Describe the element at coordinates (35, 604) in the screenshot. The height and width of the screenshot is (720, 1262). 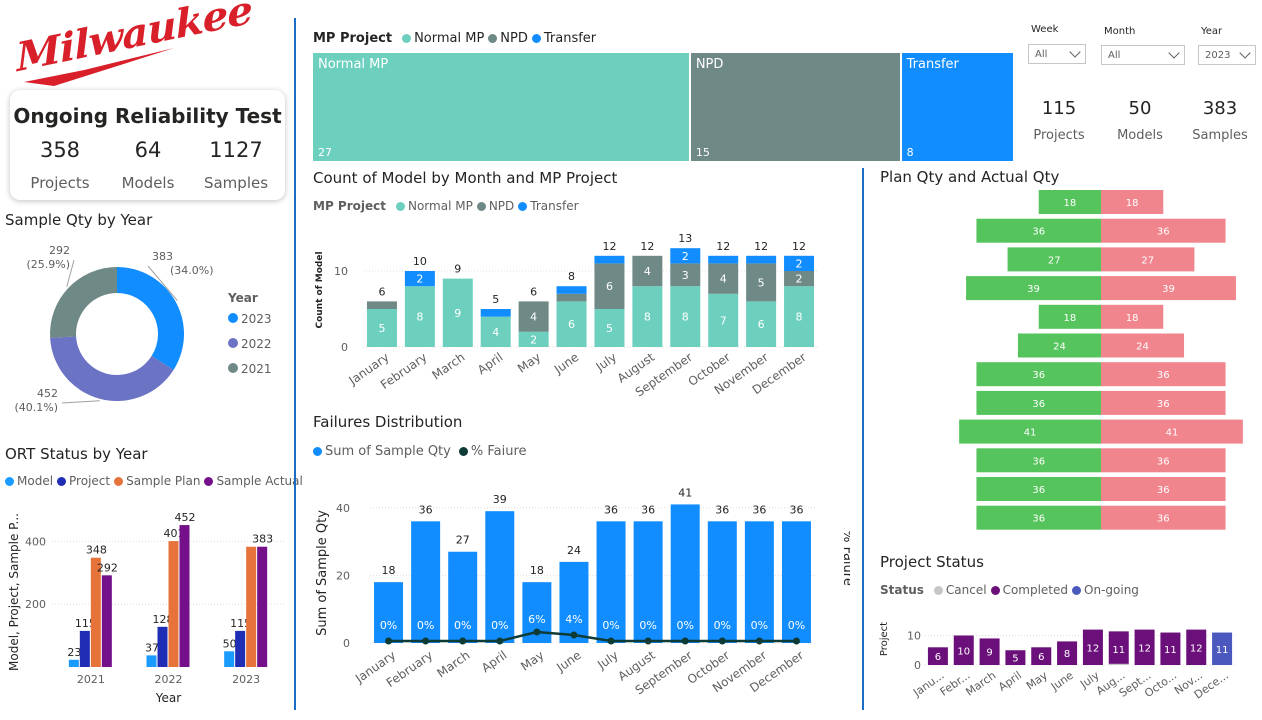
I see `ort-y-tick: 200` at that location.